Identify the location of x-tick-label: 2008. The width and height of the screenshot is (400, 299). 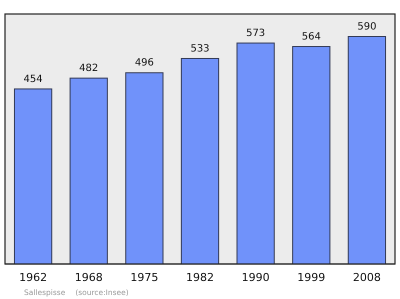
(366, 277).